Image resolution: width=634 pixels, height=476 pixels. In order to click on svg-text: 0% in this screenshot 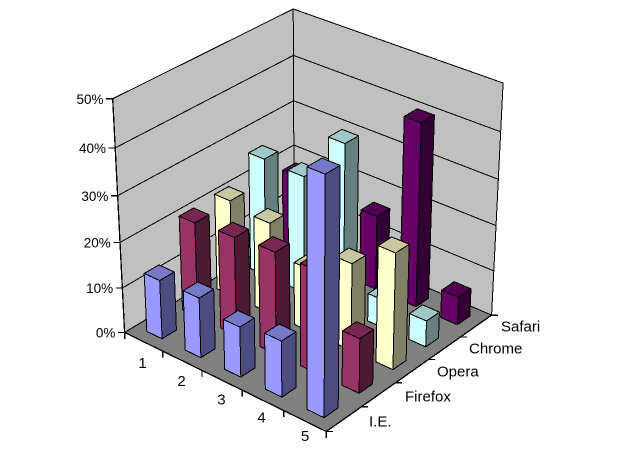, I will do `click(106, 333)`.